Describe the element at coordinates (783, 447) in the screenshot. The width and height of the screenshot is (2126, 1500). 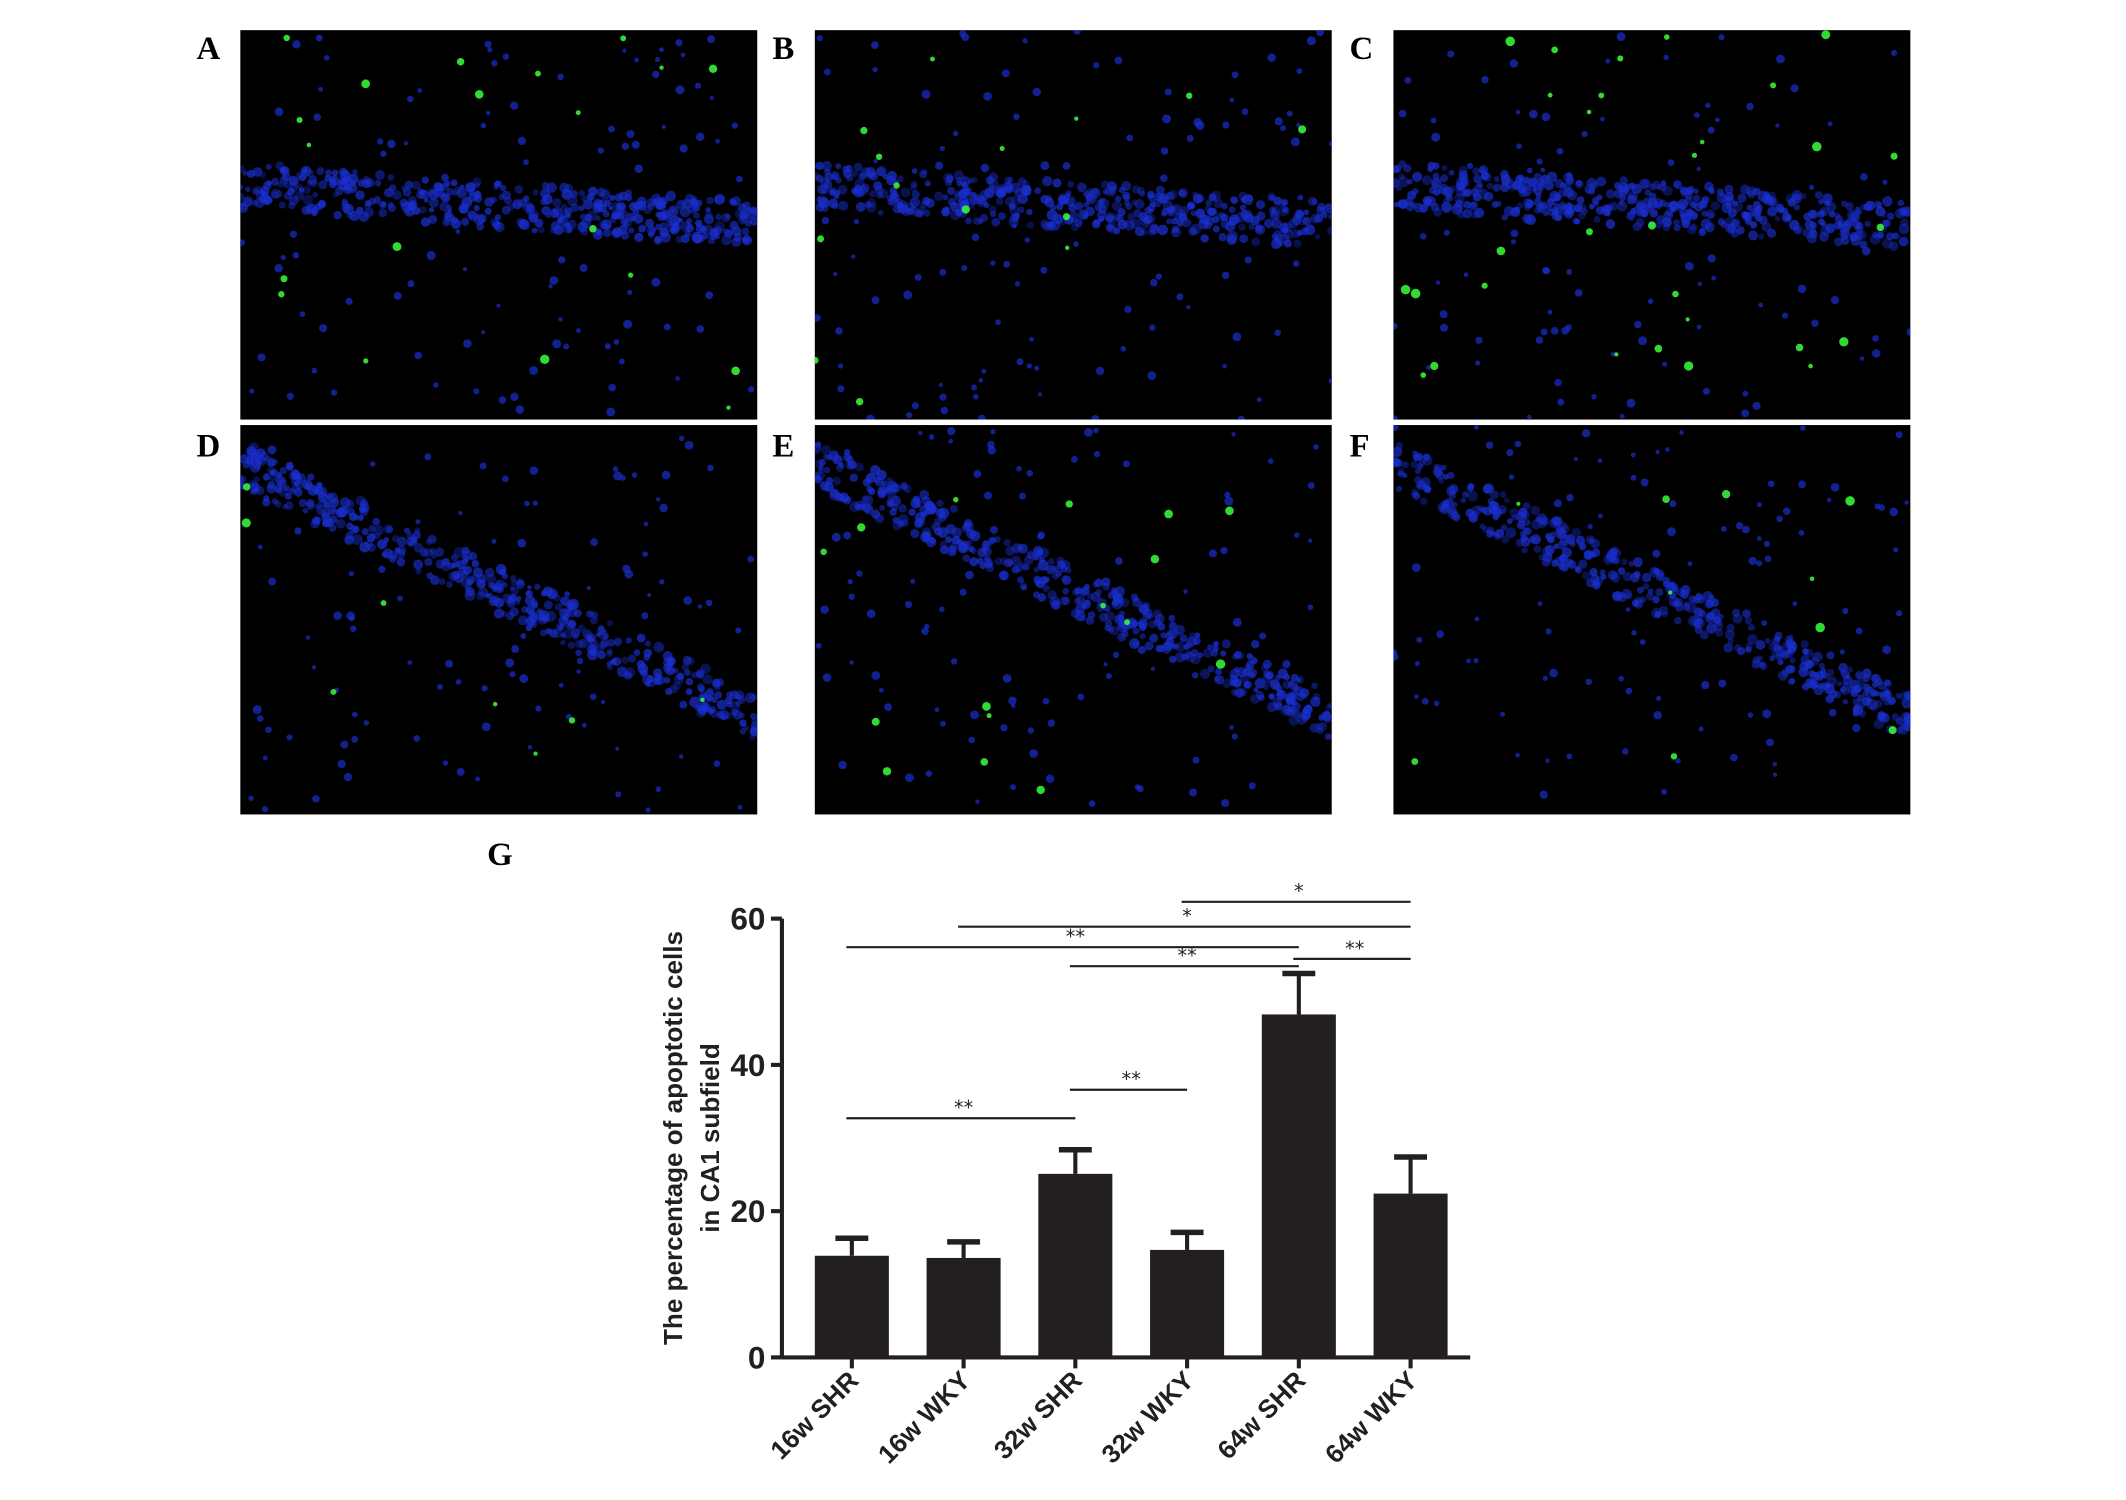
I see `panel-label-e: E` at that location.